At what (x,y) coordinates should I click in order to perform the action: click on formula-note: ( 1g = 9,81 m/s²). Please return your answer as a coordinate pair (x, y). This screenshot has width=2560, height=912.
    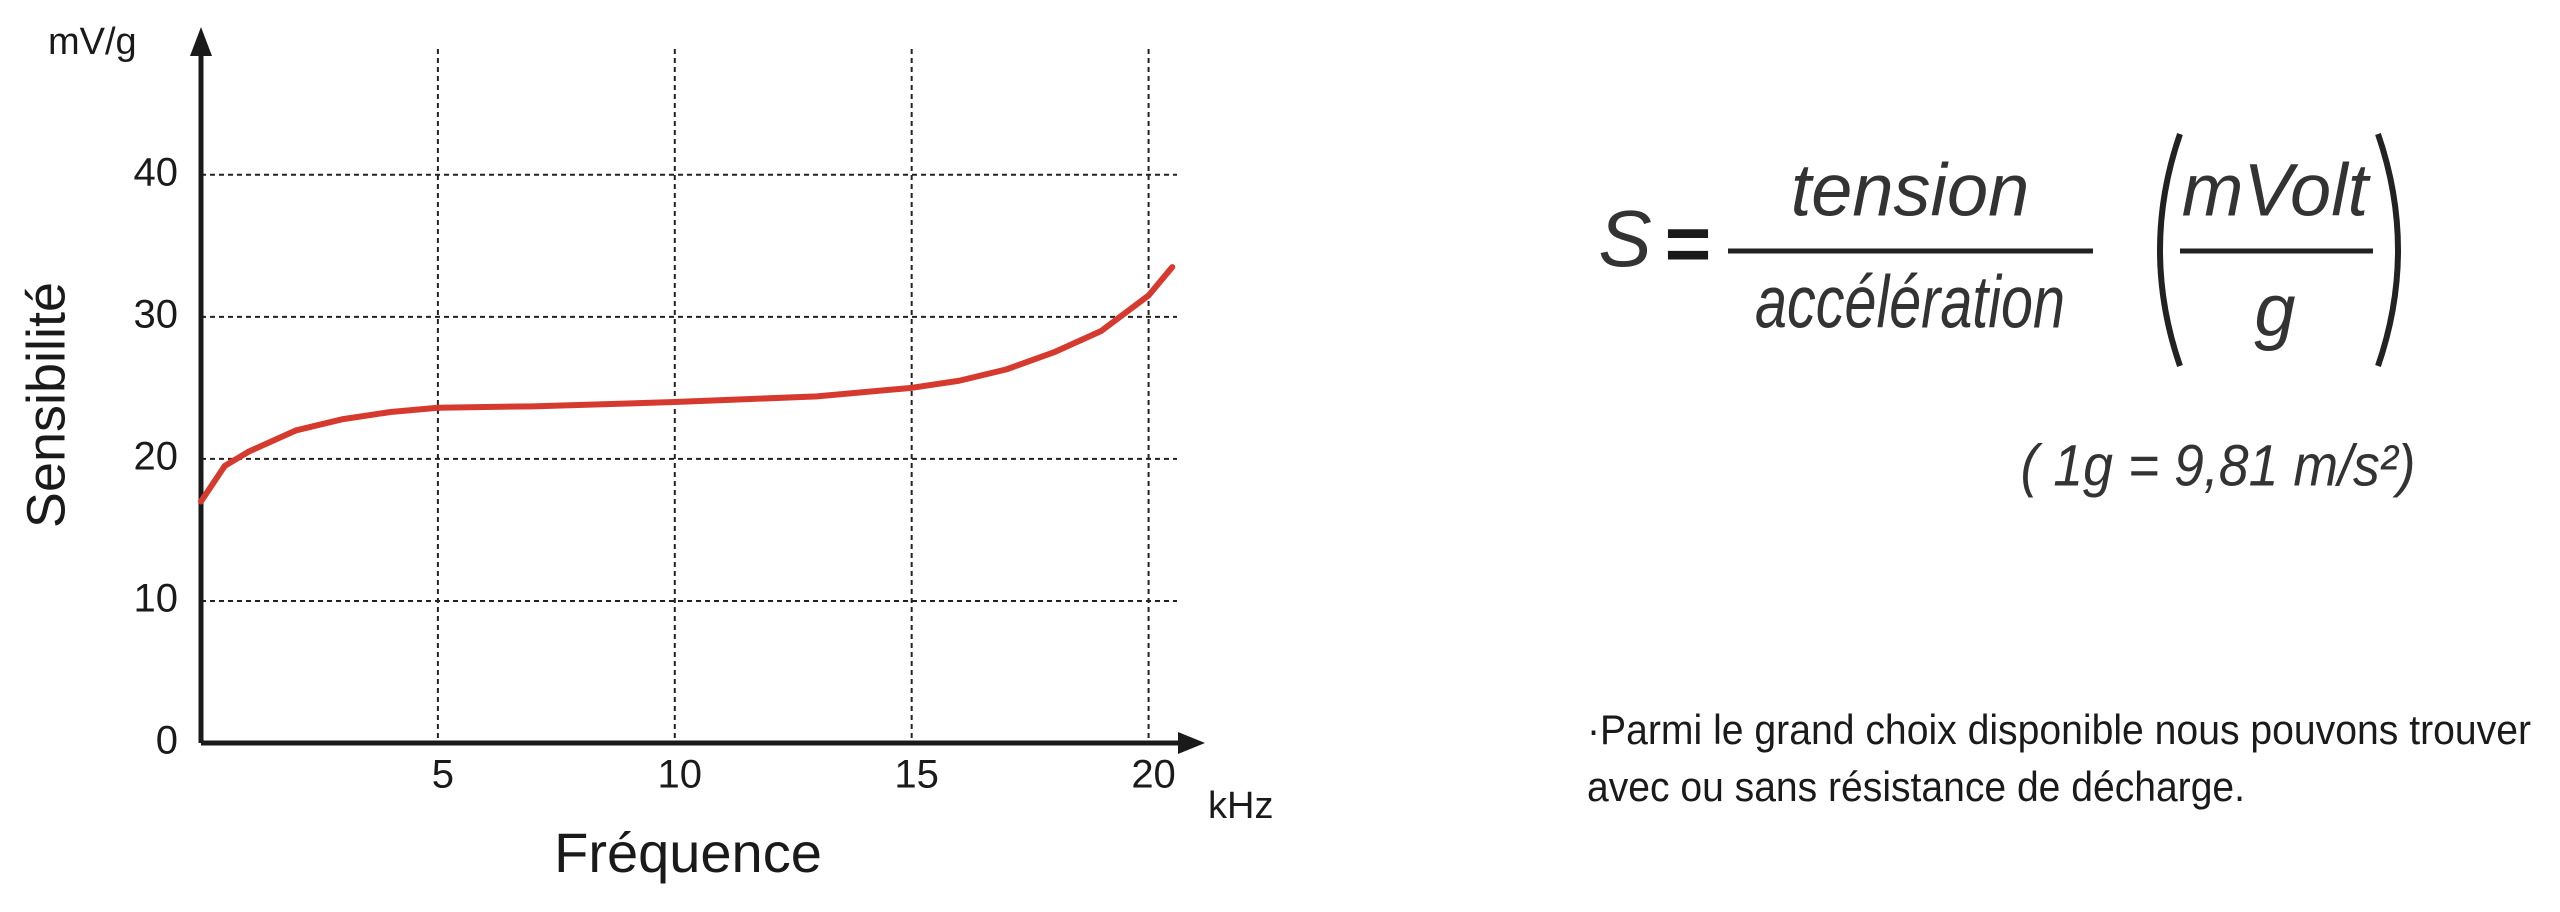
    Looking at the image, I should click on (2218, 465).